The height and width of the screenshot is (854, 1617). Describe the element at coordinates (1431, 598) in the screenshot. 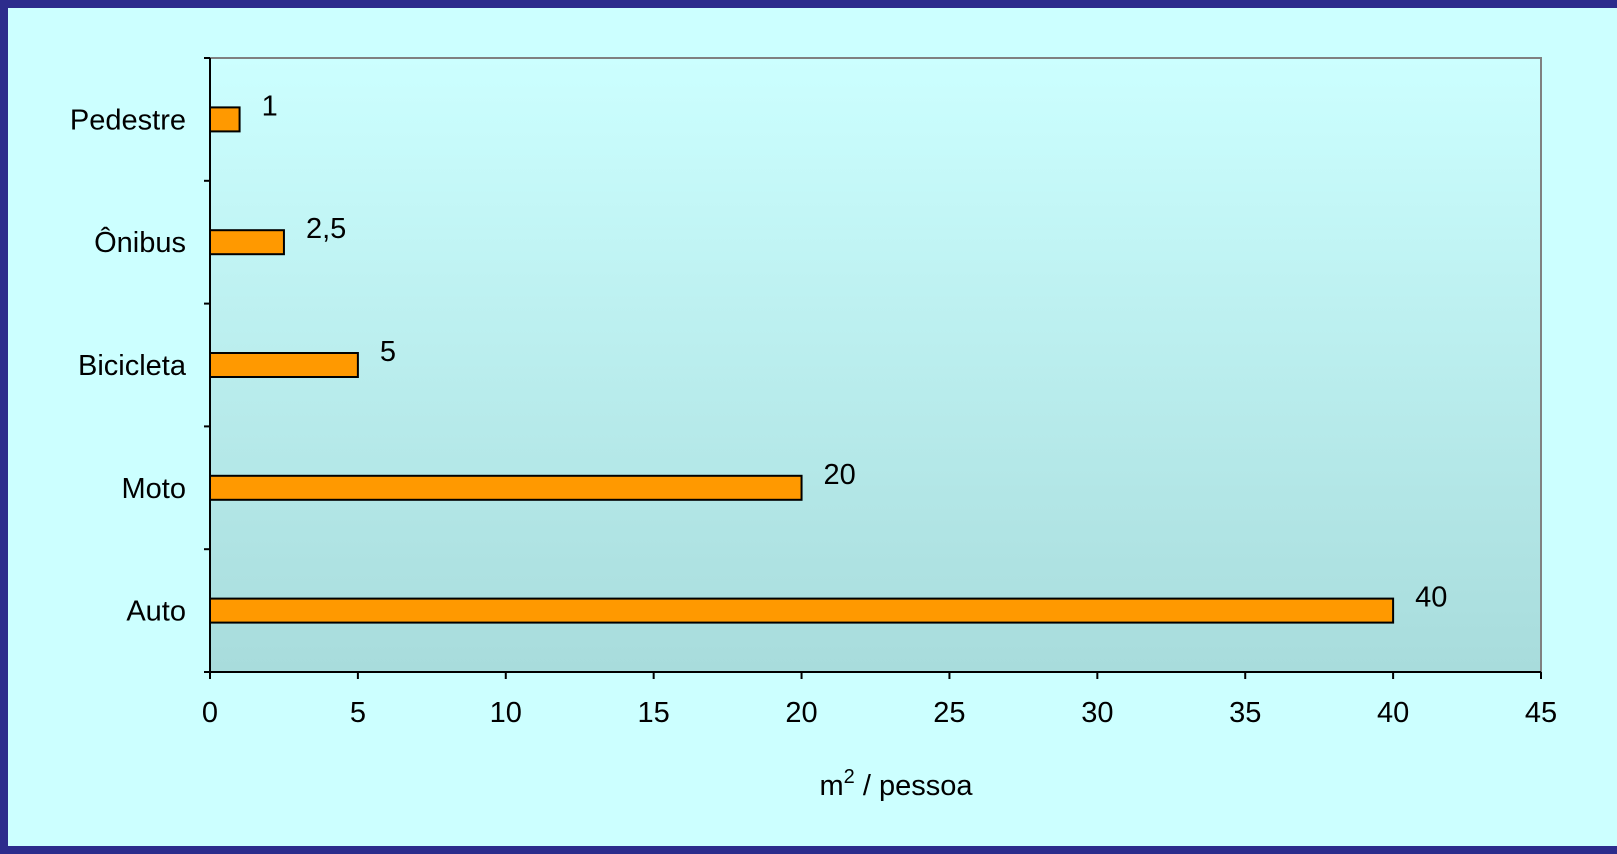

I see `data-label: 40` at that location.